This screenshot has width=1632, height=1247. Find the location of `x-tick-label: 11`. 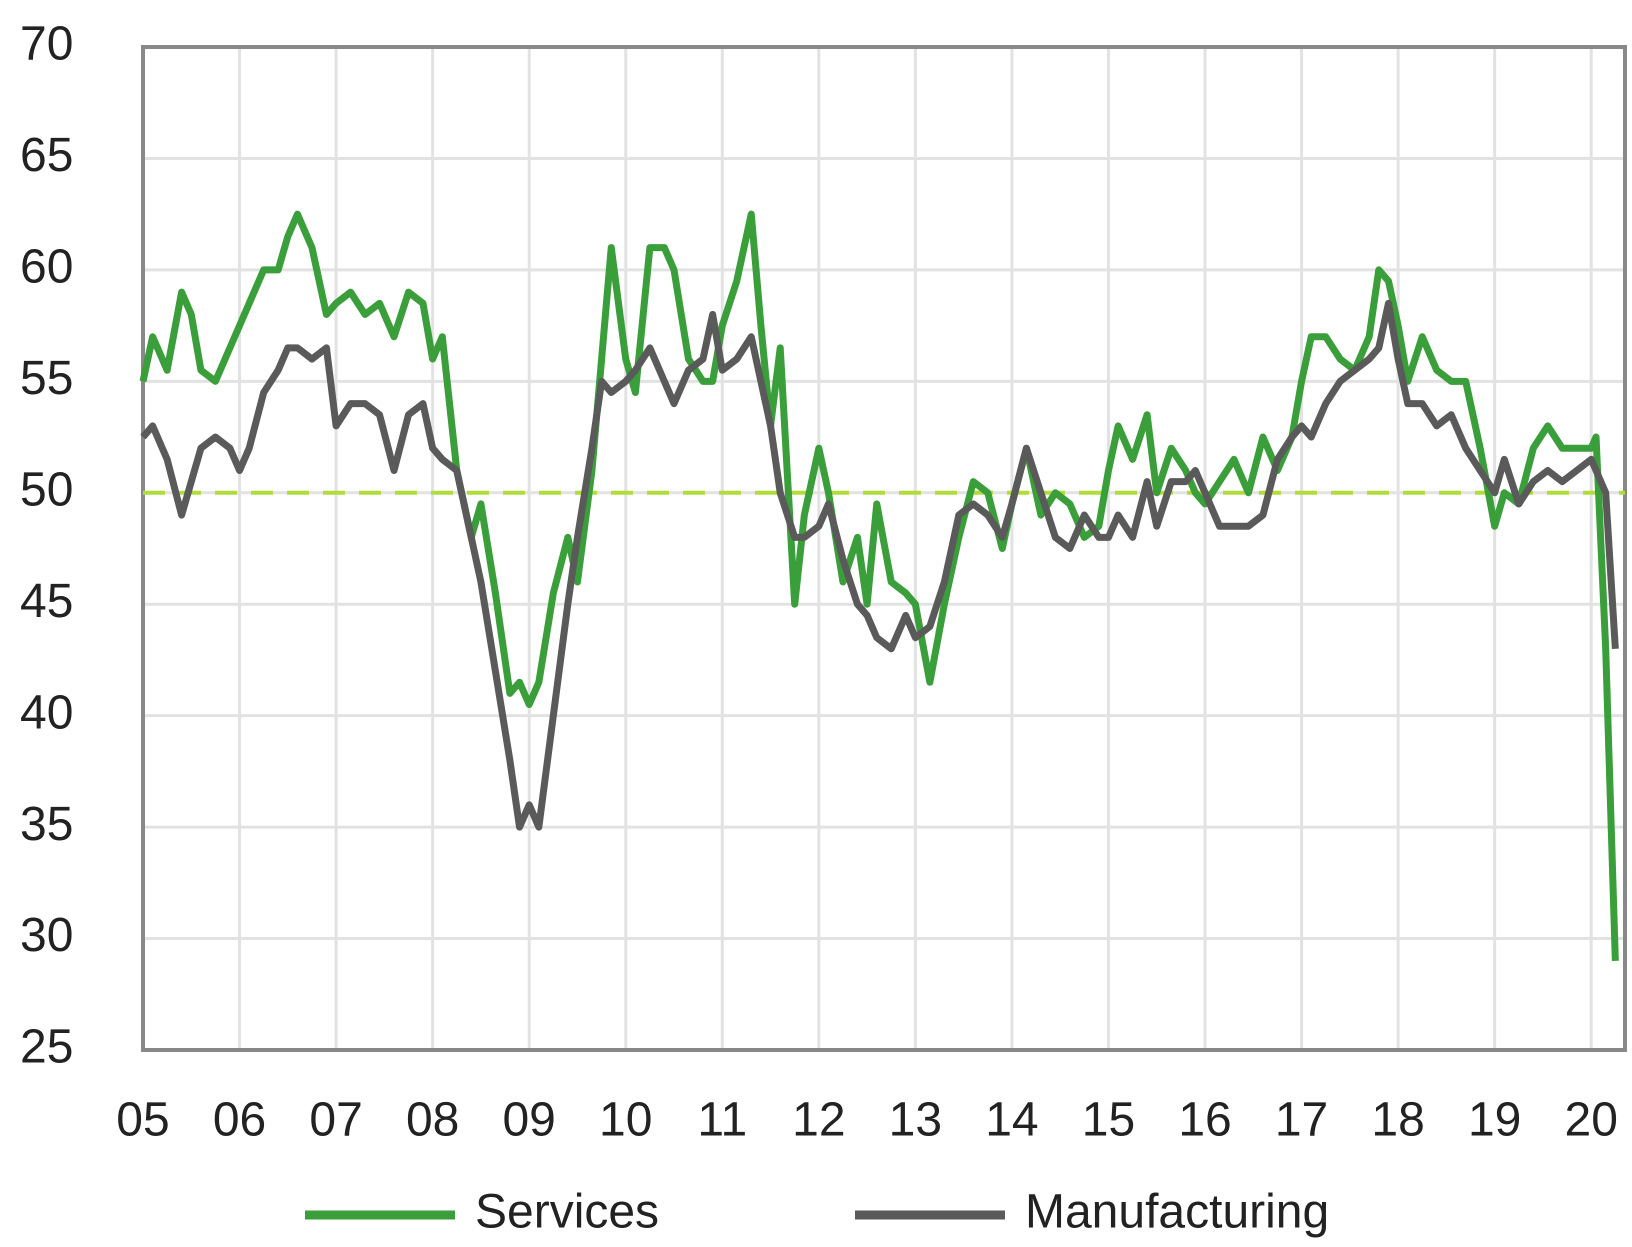

x-tick-label: 11 is located at coordinates (722, 1120).